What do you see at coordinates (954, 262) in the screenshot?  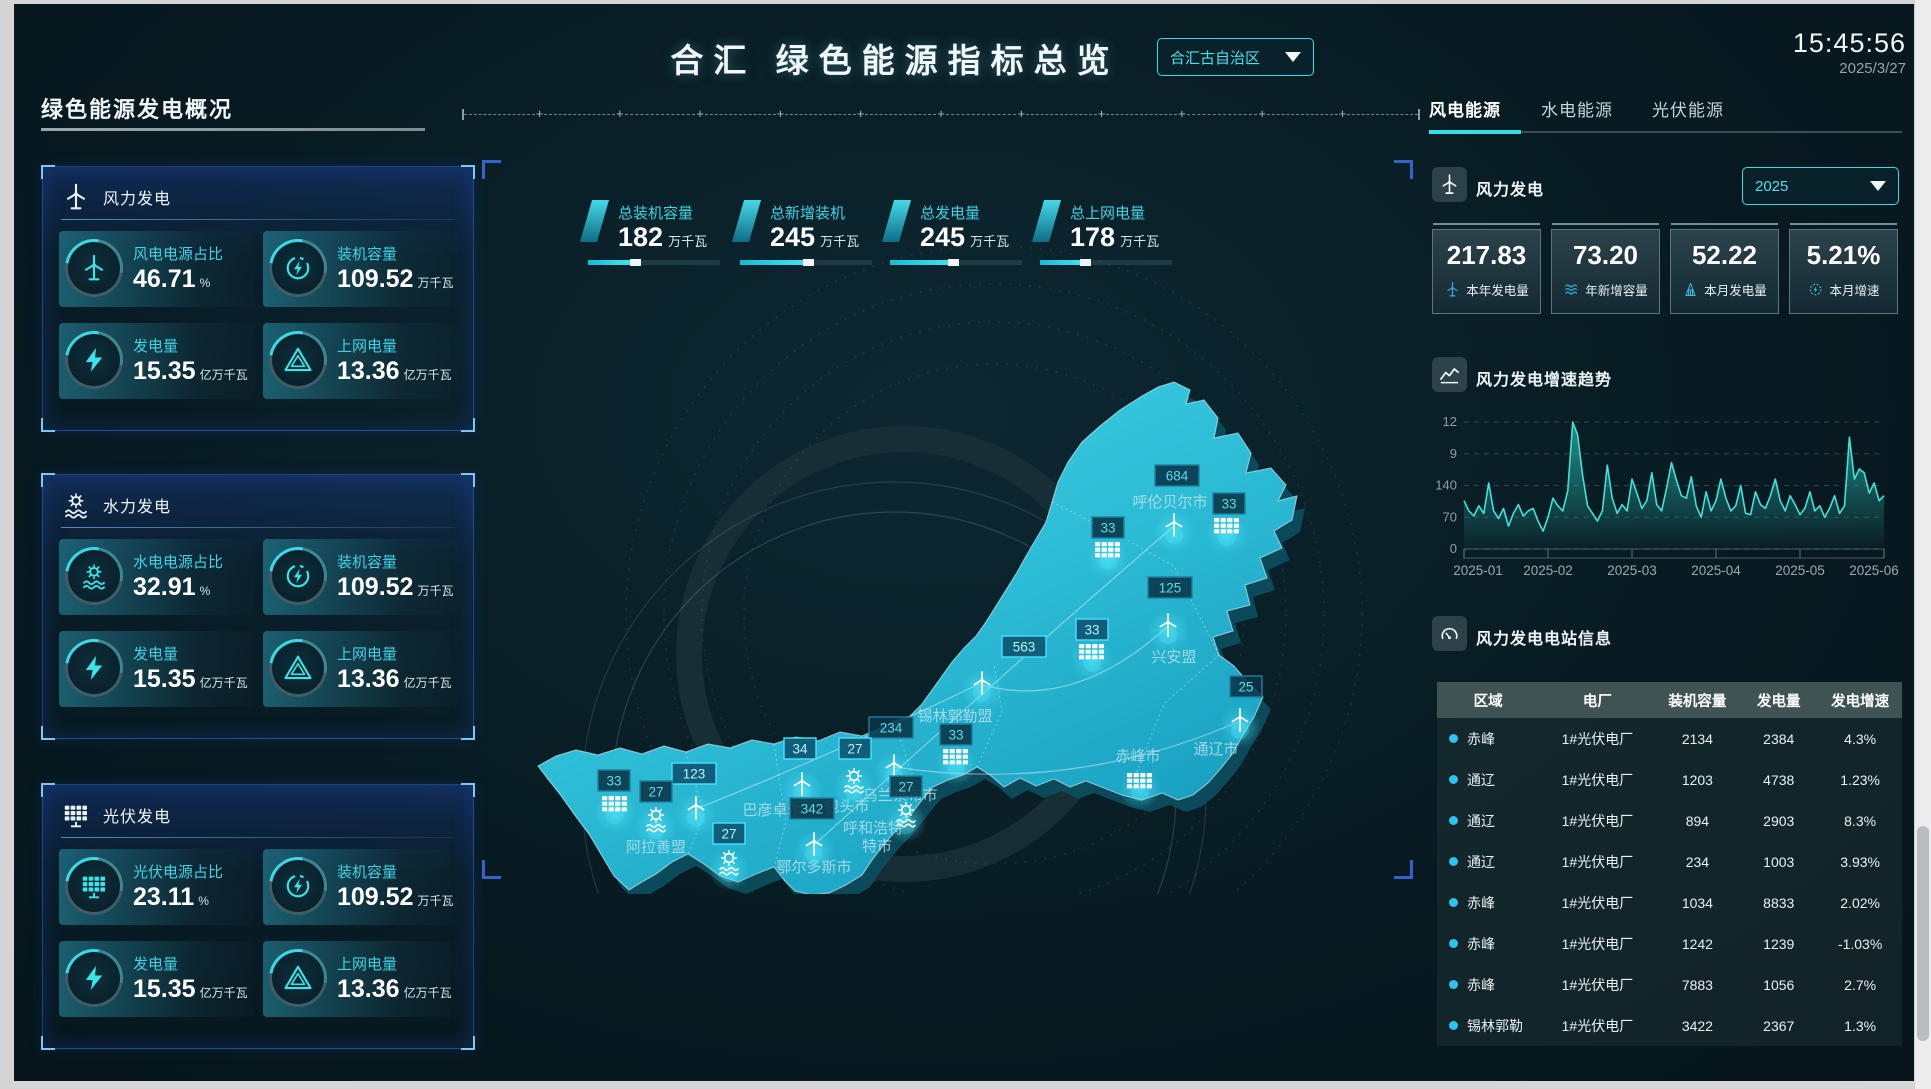 I see `progress-thumb` at bounding box center [954, 262].